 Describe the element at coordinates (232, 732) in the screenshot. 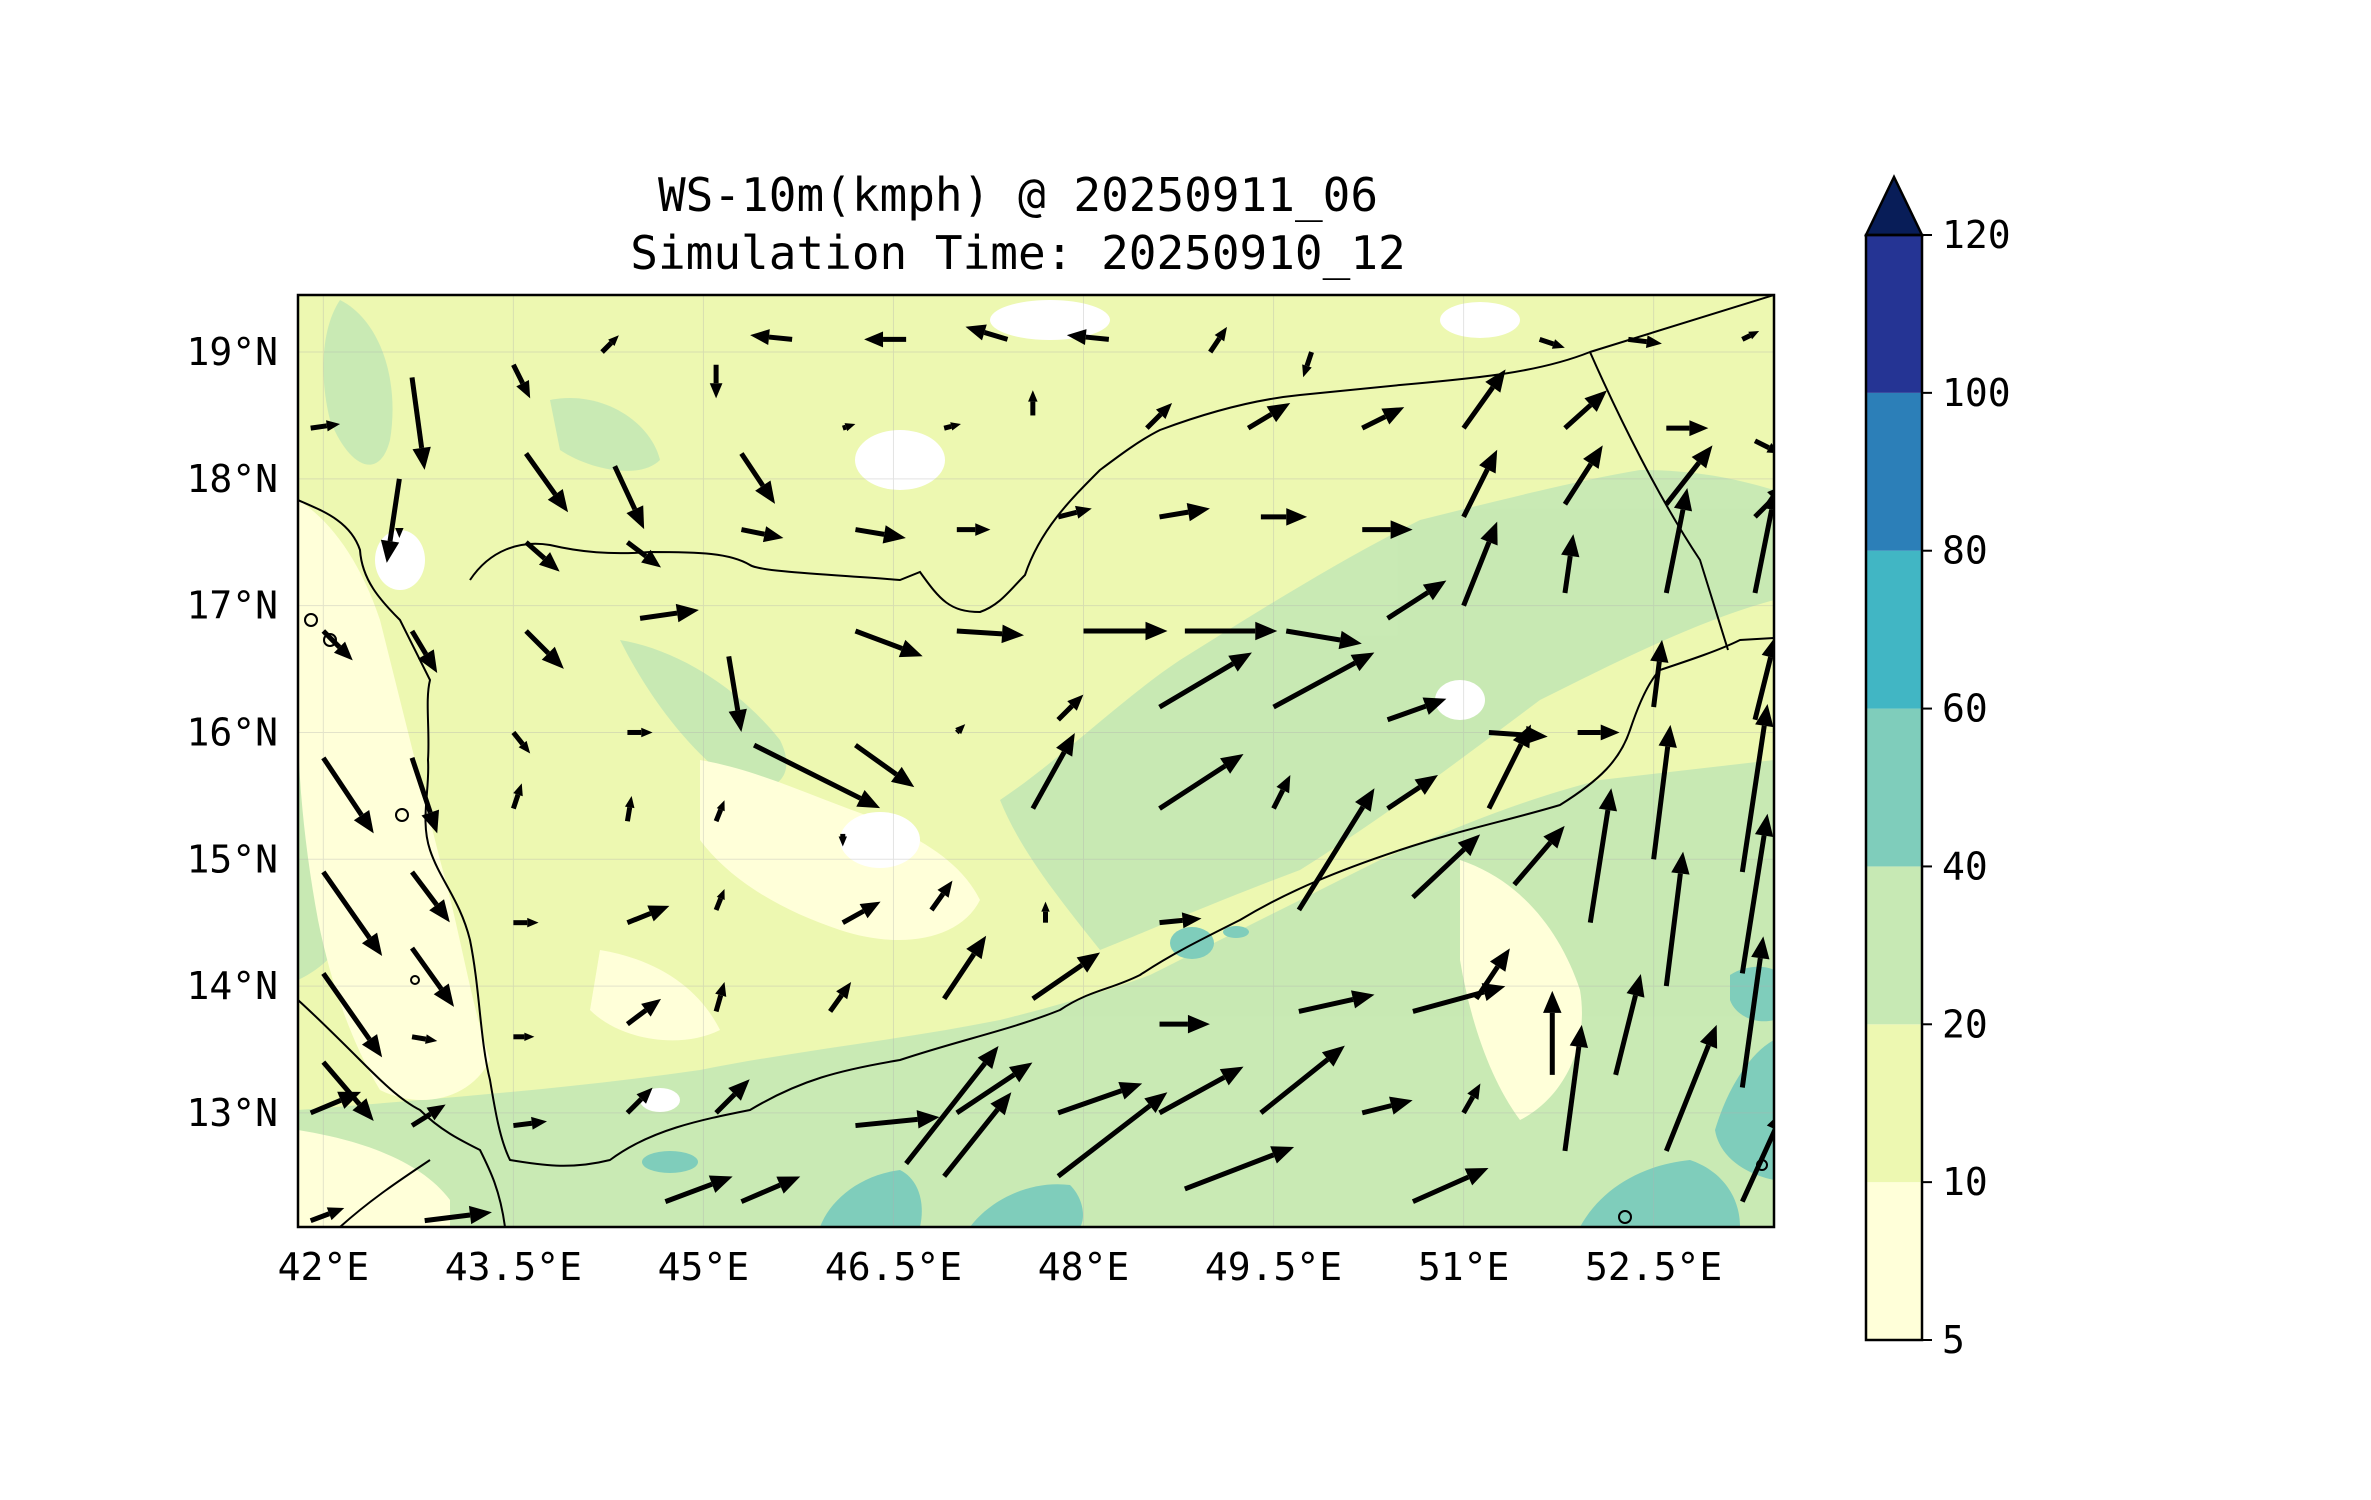

I see `latitude-axis-ticks: 19°N 18°N 17°N 16°N 15°N 14°N 13°N` at that location.